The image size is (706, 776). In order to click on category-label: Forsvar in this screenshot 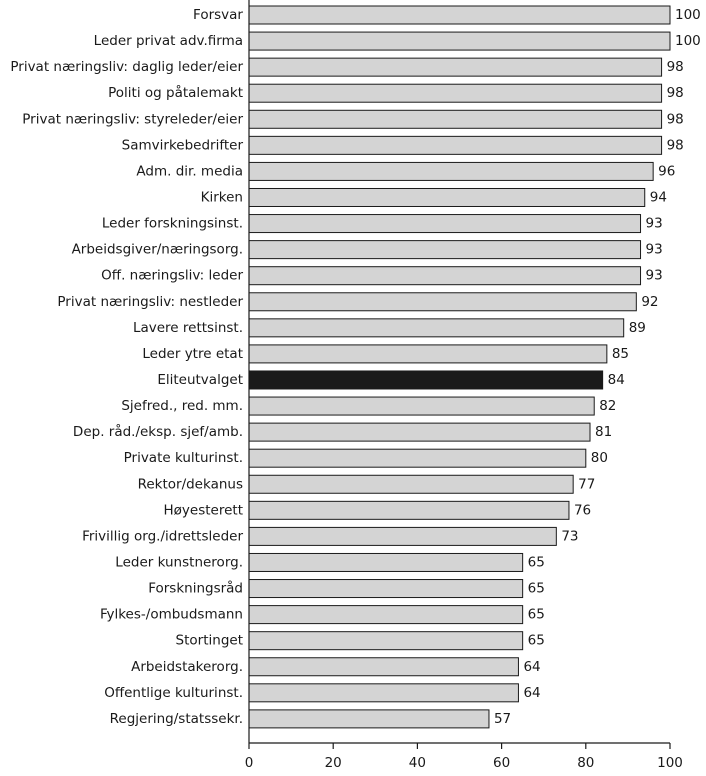, I will do `click(218, 15)`.